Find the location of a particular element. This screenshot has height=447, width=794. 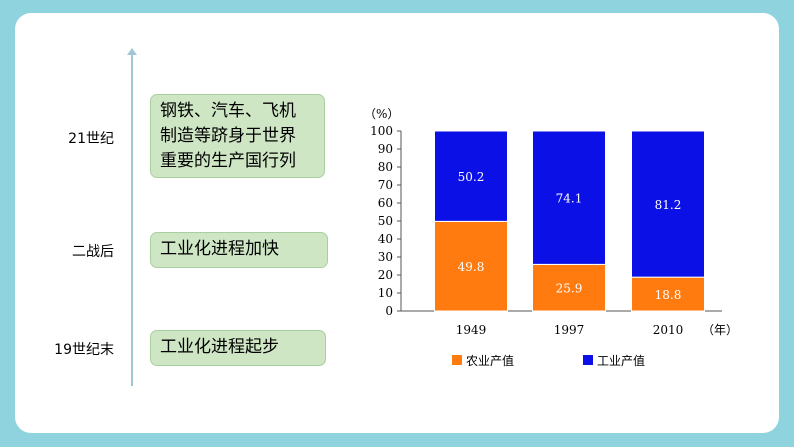

y-tick-label: 20 is located at coordinates (385, 275).